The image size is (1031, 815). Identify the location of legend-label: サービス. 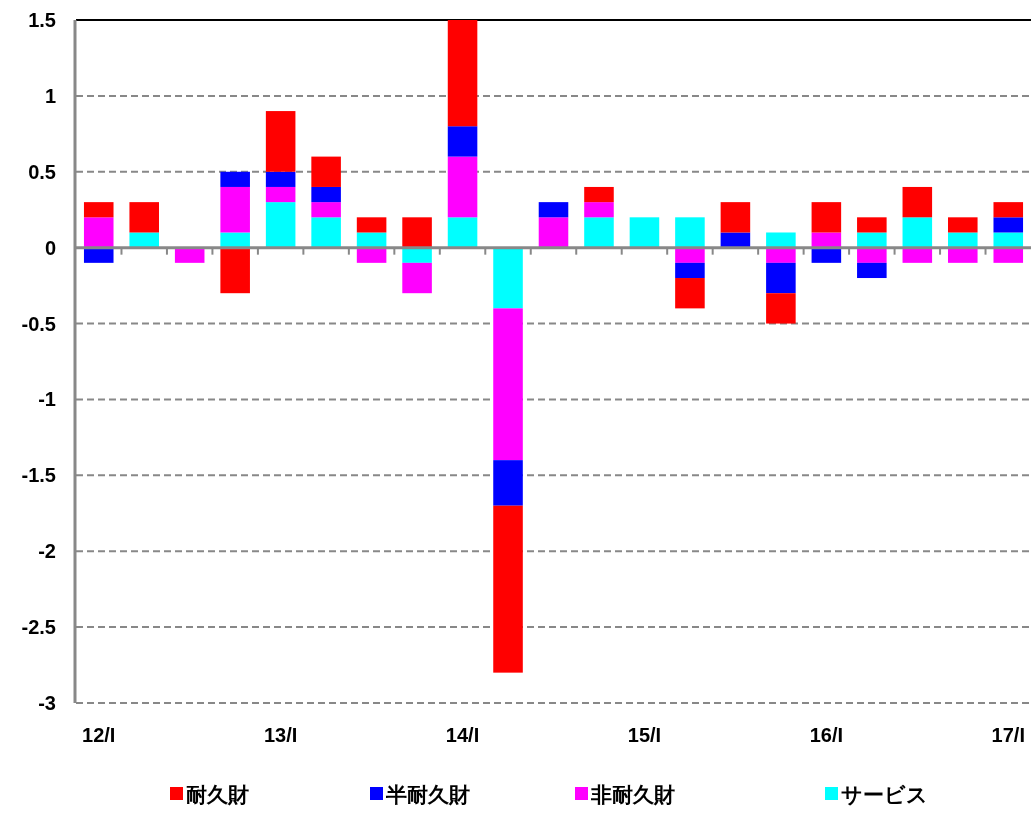
(884, 794).